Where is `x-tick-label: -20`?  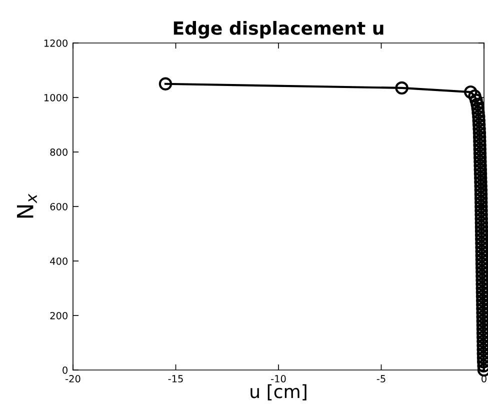
x-tick-label: -20 is located at coordinates (73, 378).